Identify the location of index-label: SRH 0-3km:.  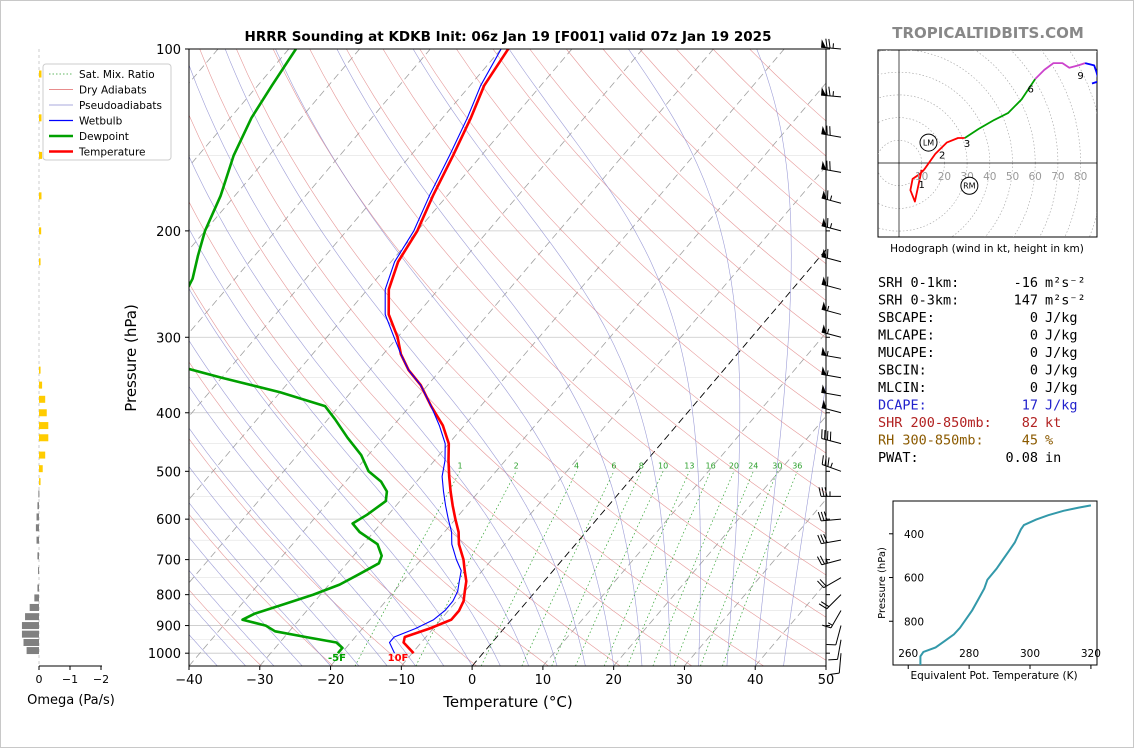
(918, 301).